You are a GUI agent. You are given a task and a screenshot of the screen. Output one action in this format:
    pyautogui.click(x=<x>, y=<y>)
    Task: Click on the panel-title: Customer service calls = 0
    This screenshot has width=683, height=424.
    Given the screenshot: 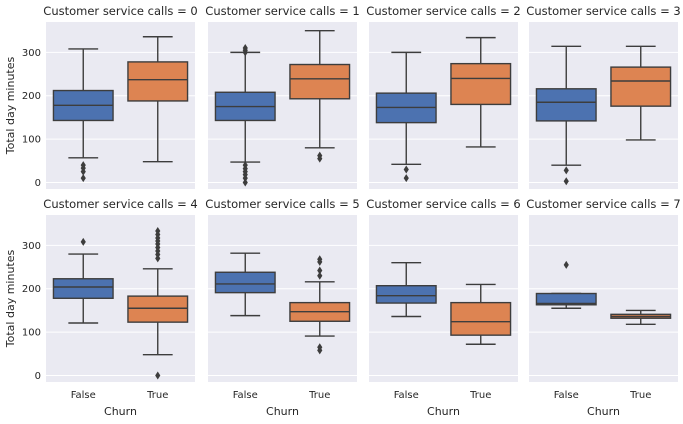 What is the action you would take?
    pyautogui.click(x=120, y=11)
    